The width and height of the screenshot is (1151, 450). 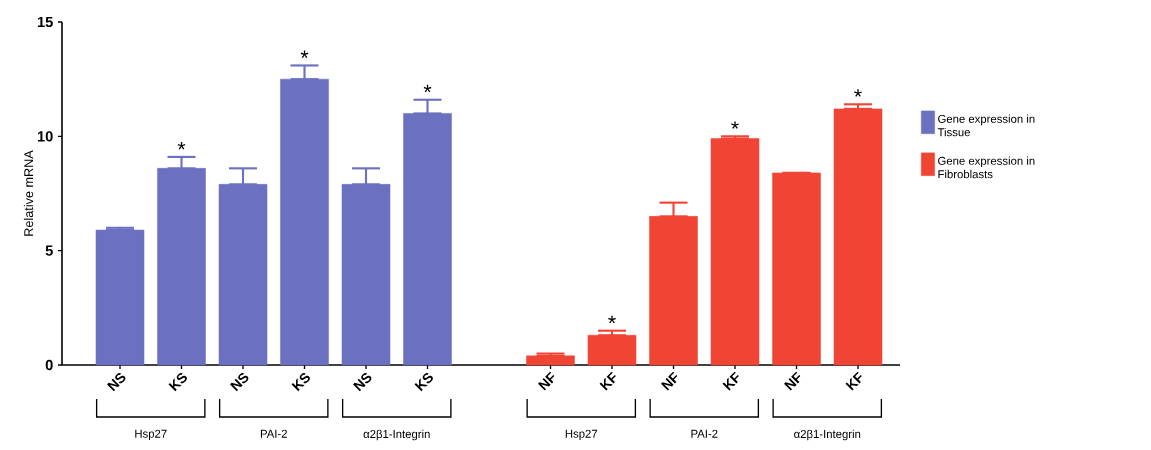 What do you see at coordinates (49, 250) in the screenshot?
I see `y-tick-label: 5` at bounding box center [49, 250].